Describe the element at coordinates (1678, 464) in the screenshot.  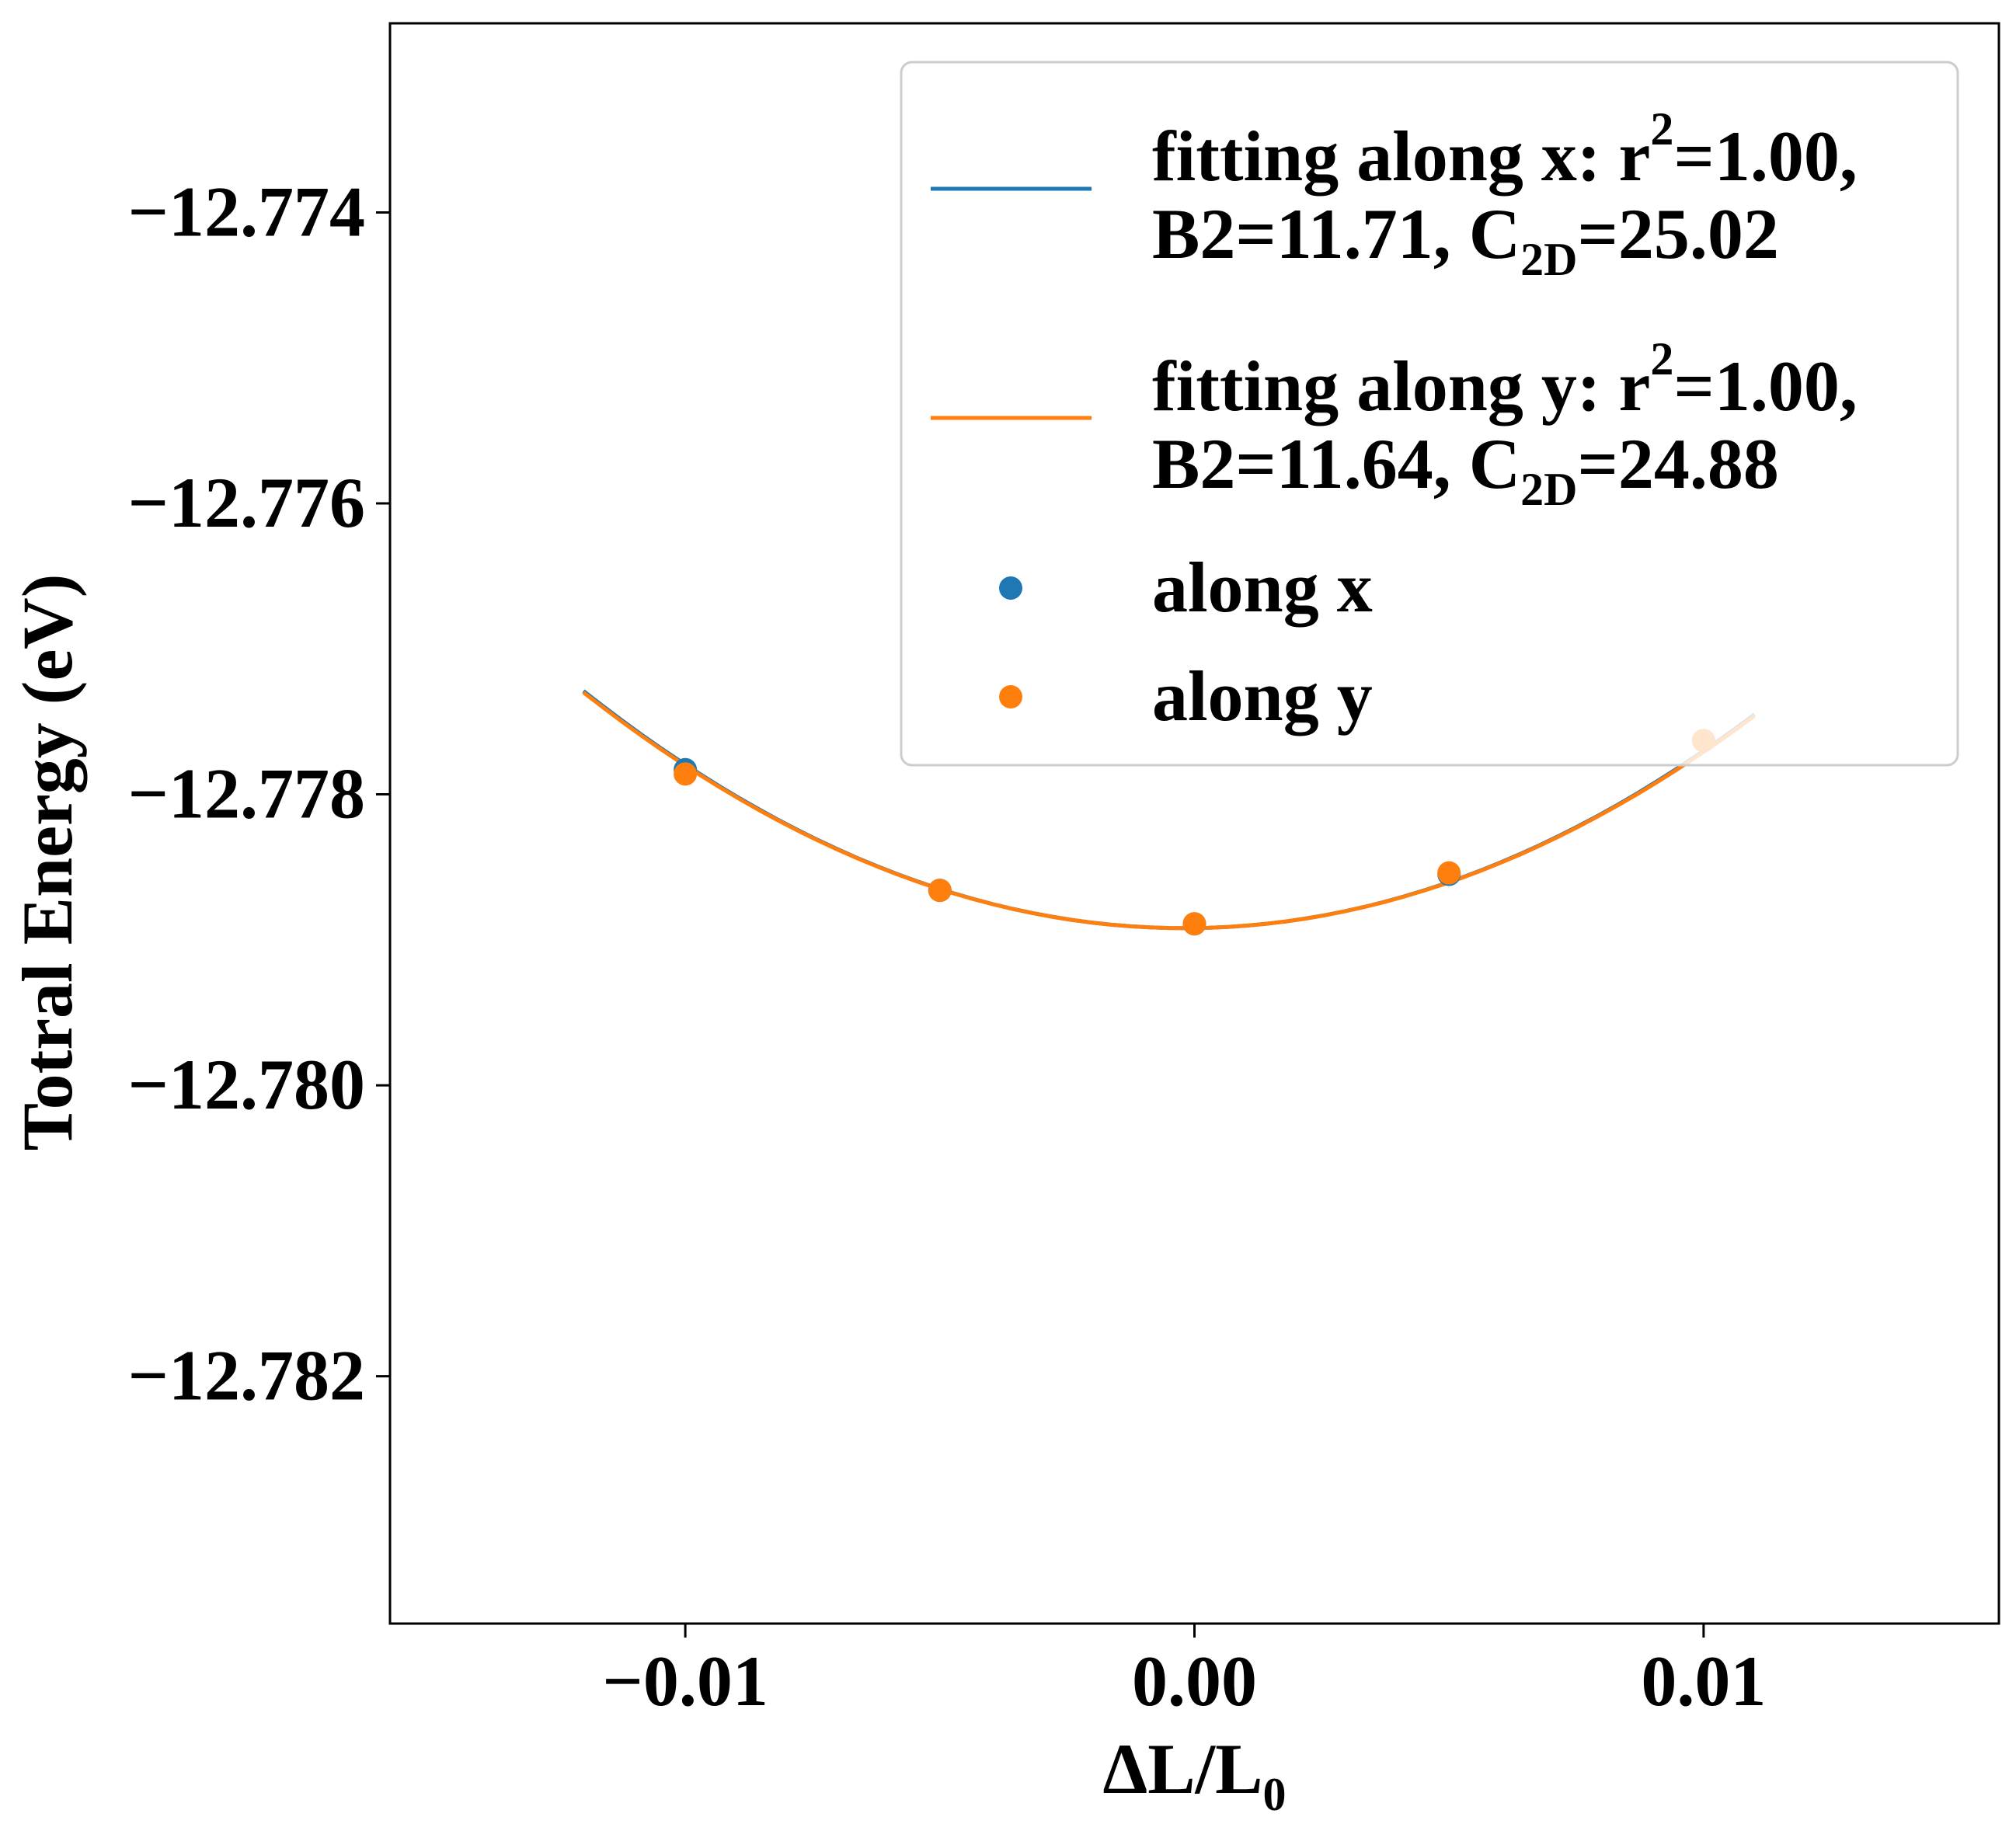
I see `legend-label-text: =24.88` at that location.